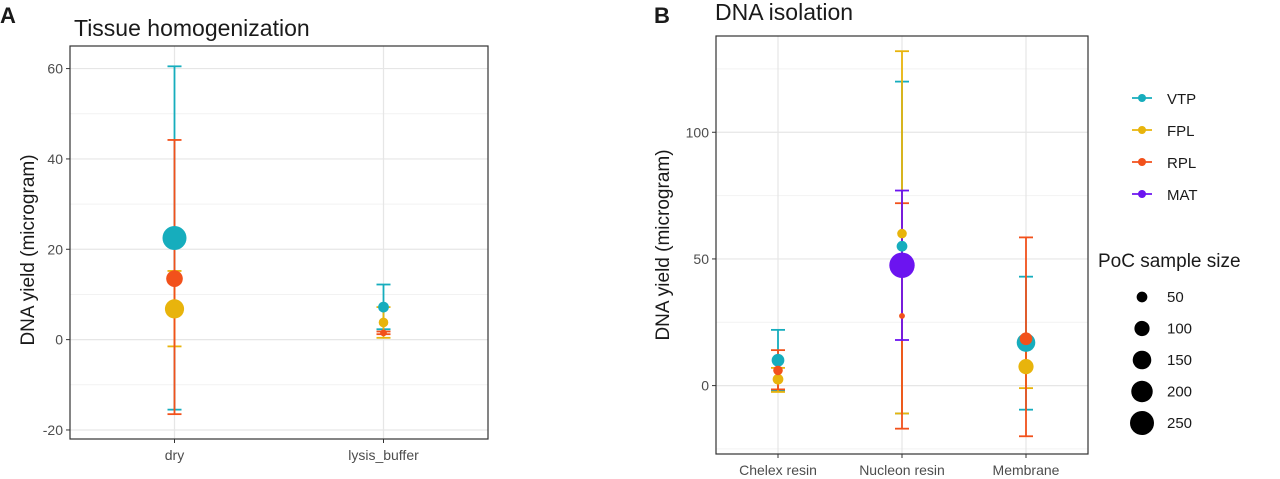  I want to click on panel-a-x-tick-label: lysis_buffer, so click(383, 455).